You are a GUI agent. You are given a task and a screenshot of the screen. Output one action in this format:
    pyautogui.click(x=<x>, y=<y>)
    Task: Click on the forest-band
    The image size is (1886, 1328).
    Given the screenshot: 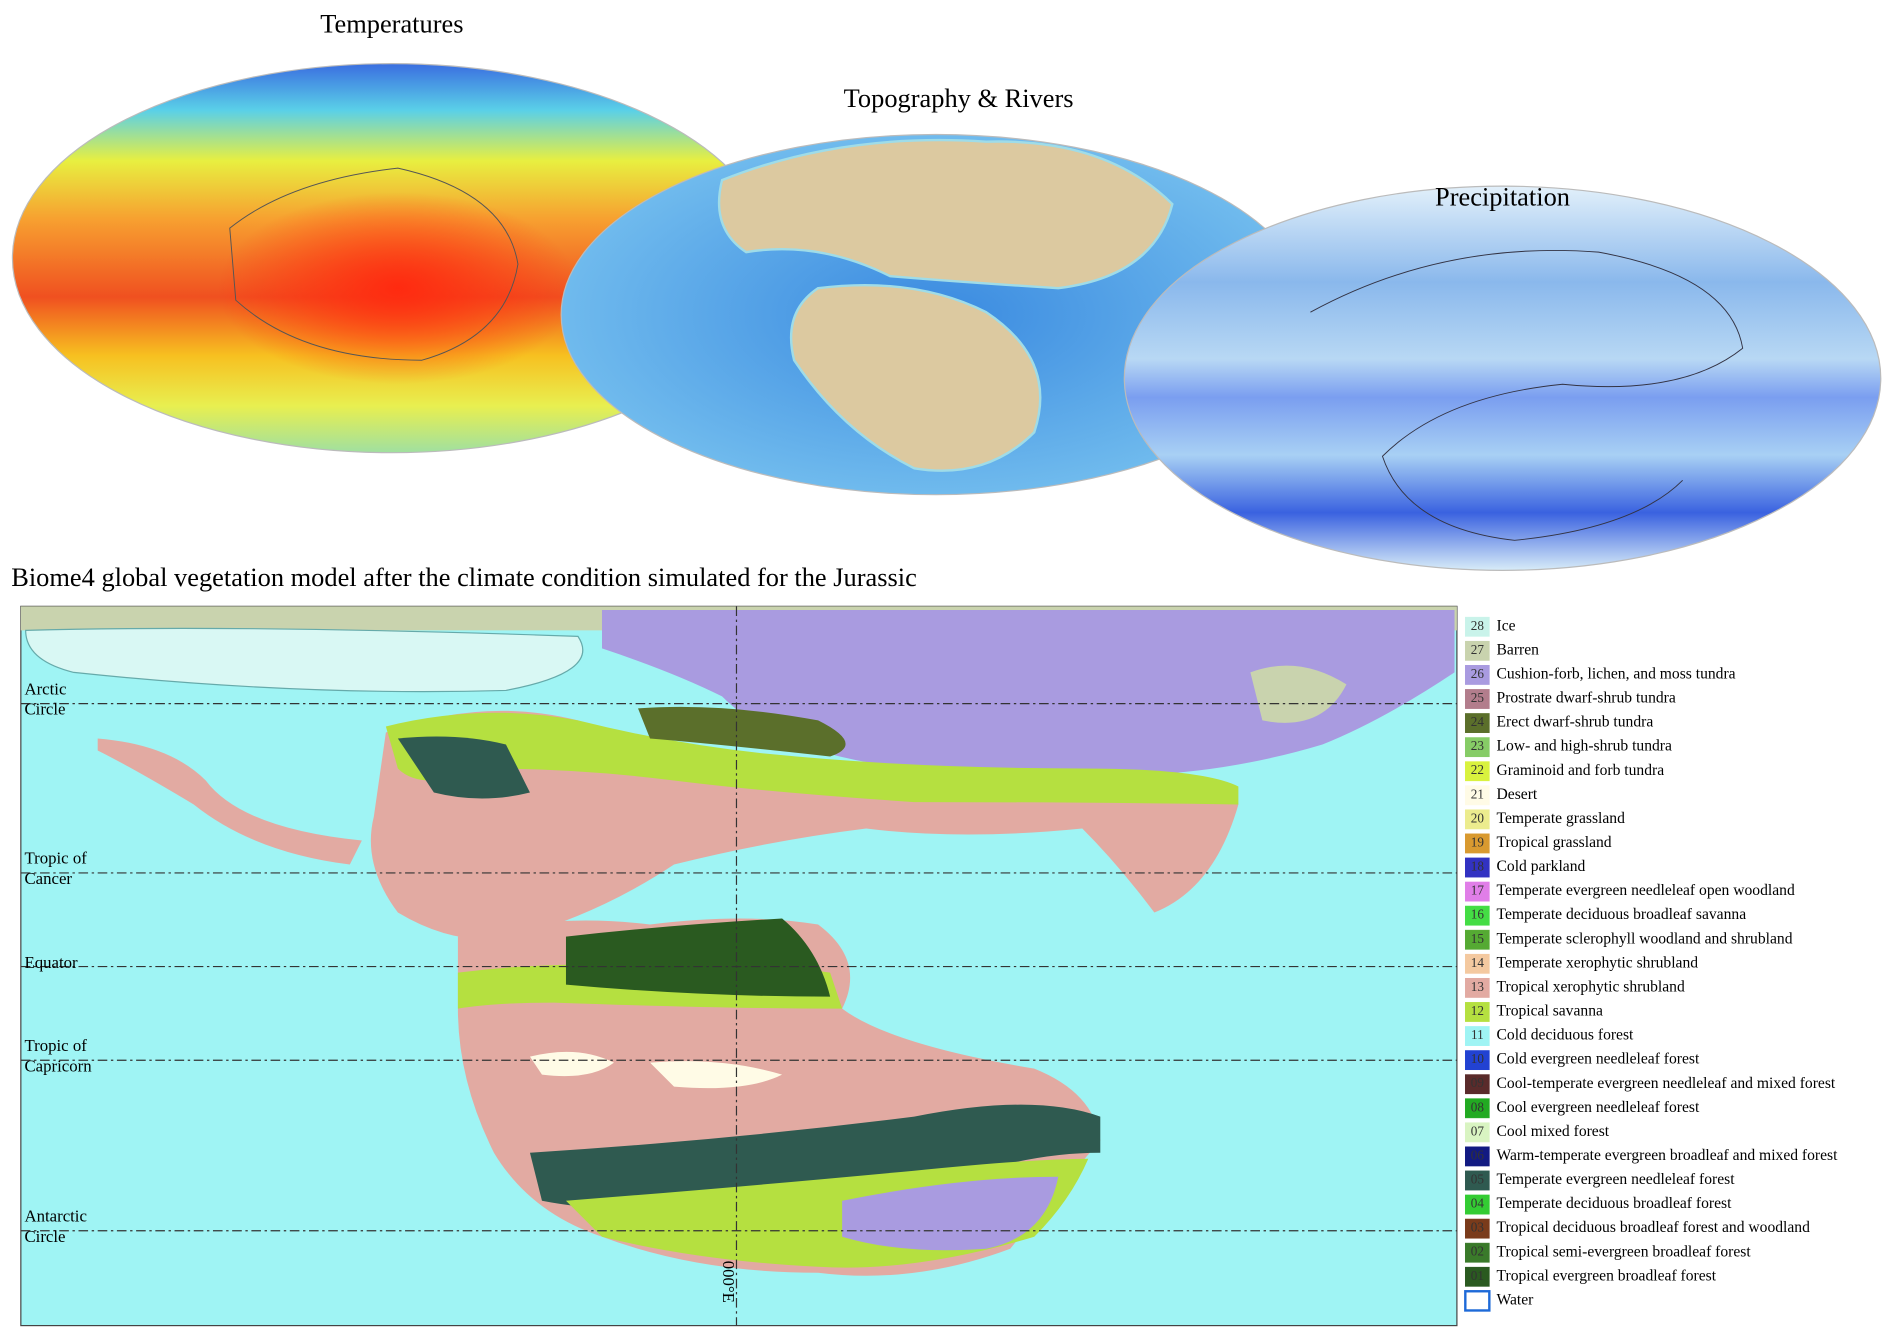 What is the action you would take?
    pyautogui.click(x=815, y=1158)
    